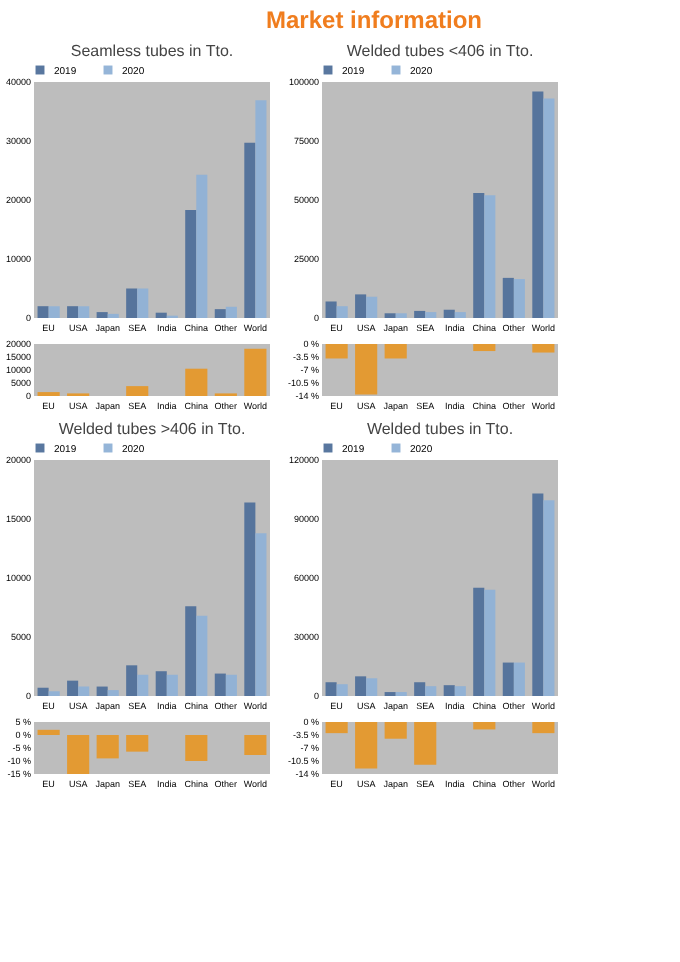 This screenshot has width=680, height=962. What do you see at coordinates (440, 51) in the screenshot?
I see `chart-title: Welded tubes <406 in Tto.` at bounding box center [440, 51].